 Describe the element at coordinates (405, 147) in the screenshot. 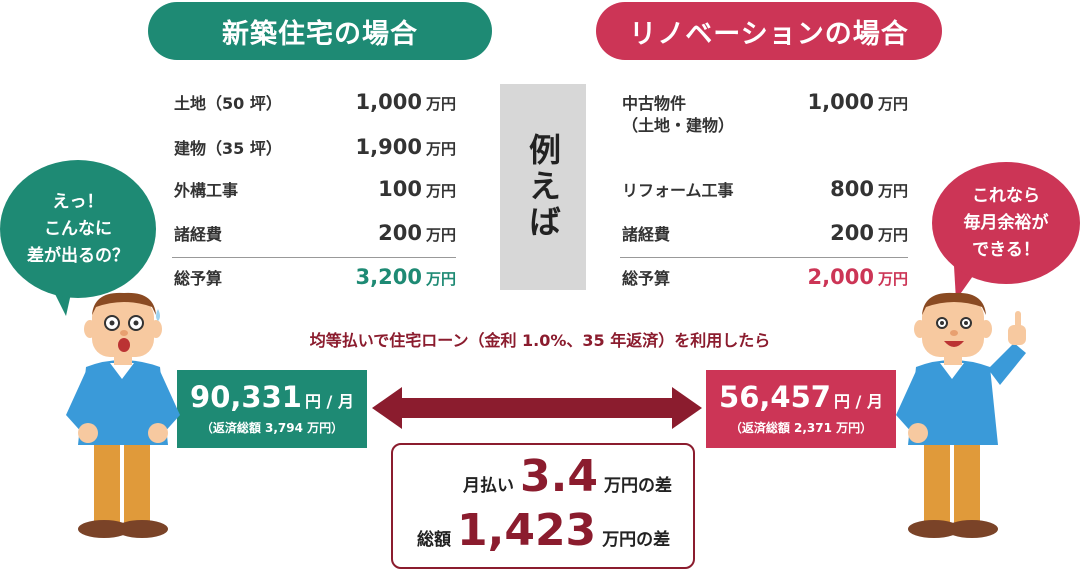

I see `cost-value: 1,900 万円` at that location.